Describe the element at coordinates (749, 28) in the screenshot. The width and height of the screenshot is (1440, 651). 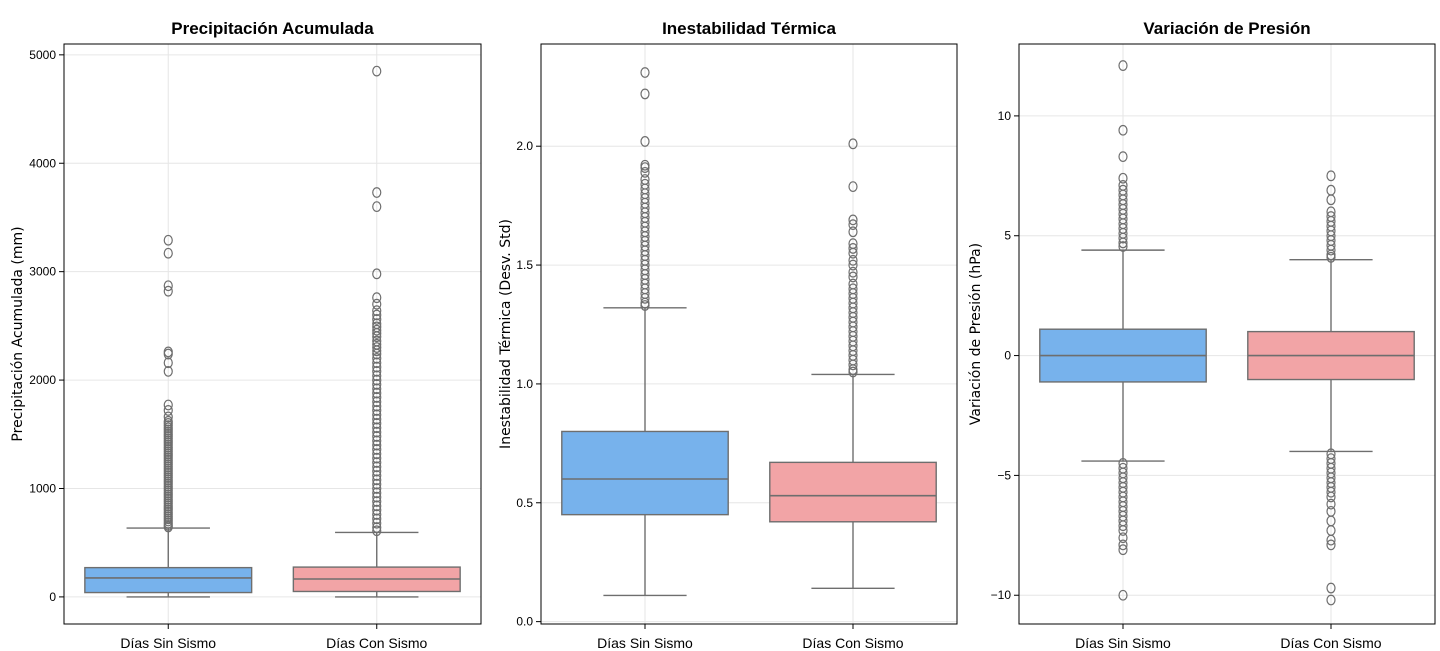
I see `chart-title: Inestabilidad Térmica` at that location.